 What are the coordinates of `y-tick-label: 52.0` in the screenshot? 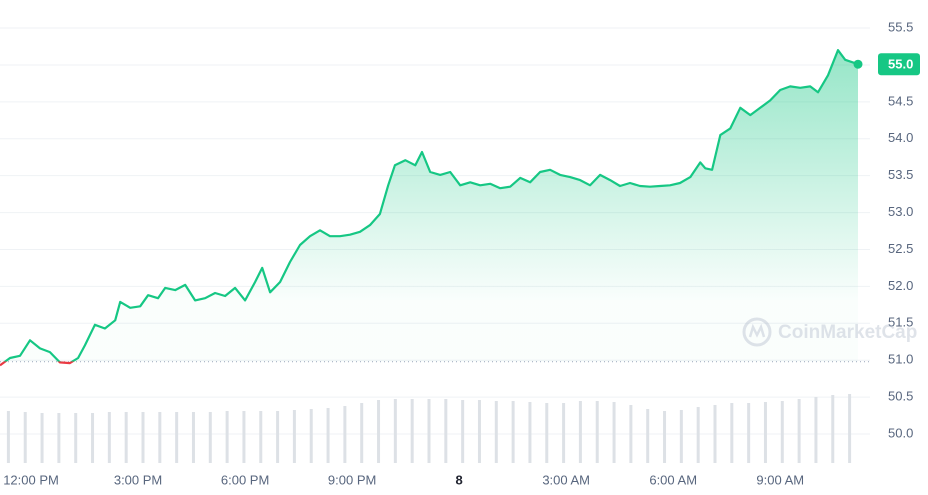 It's located at (900, 285).